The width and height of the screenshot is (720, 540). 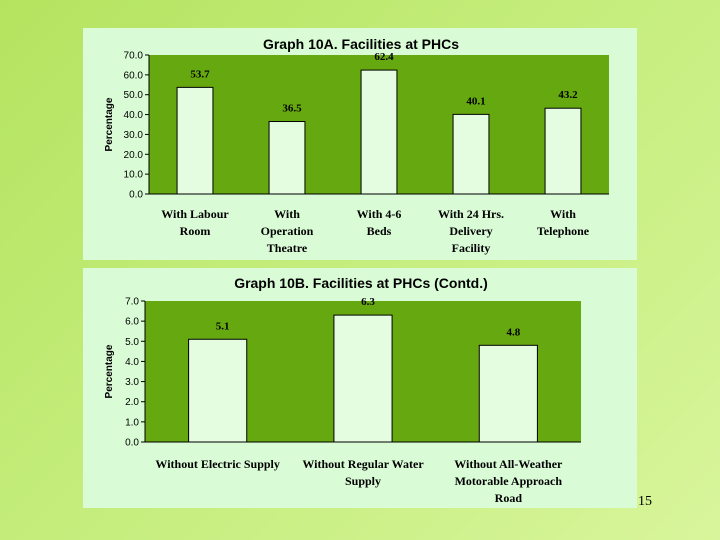 I want to click on y-tick-label: 7.0, so click(x=132, y=302).